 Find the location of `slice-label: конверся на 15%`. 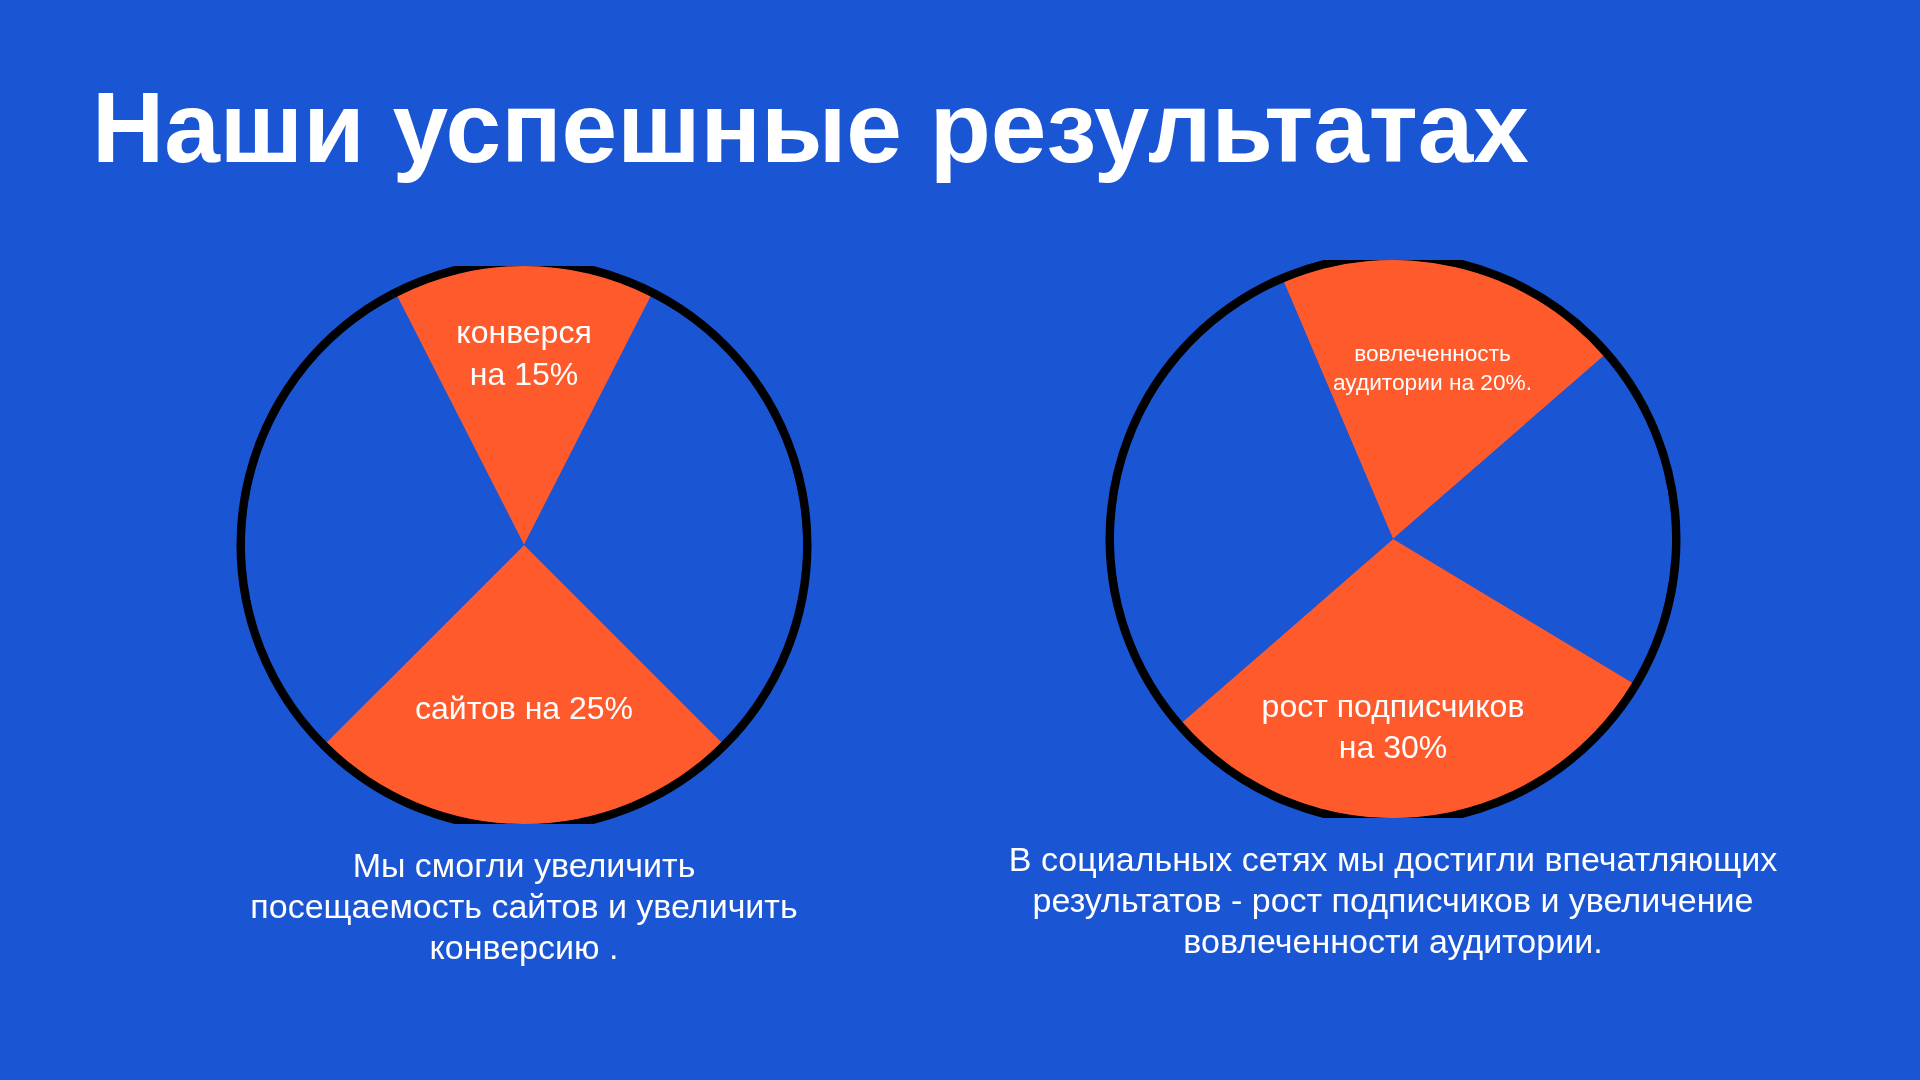

slice-label: конверся на 15% is located at coordinates (524, 353).